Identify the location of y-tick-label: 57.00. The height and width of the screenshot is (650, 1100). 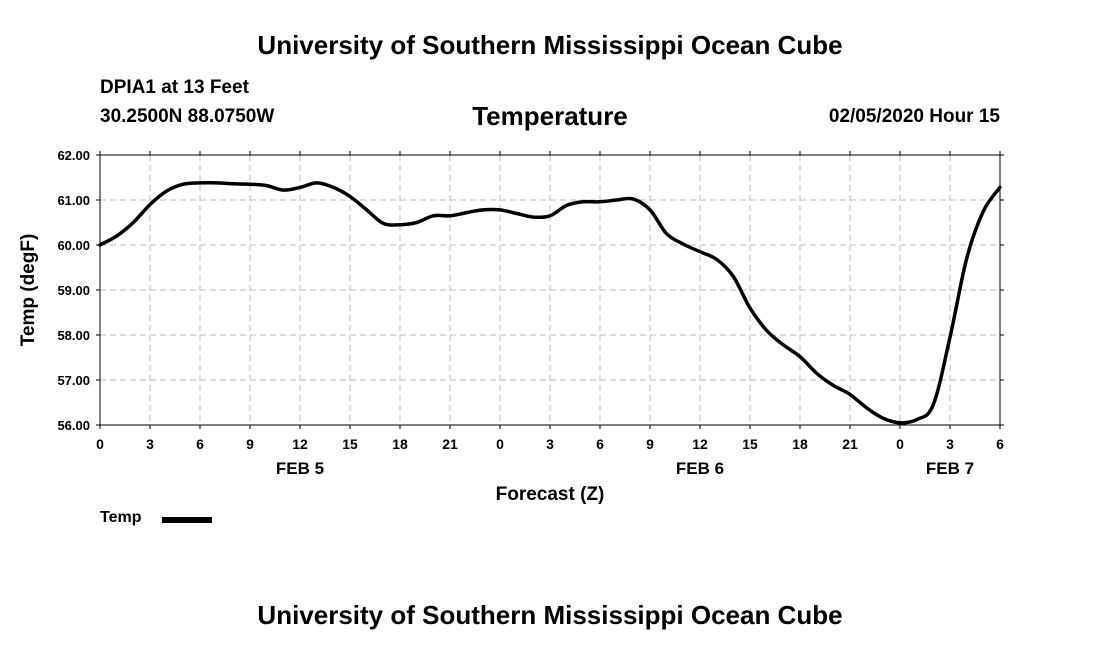
(73, 380).